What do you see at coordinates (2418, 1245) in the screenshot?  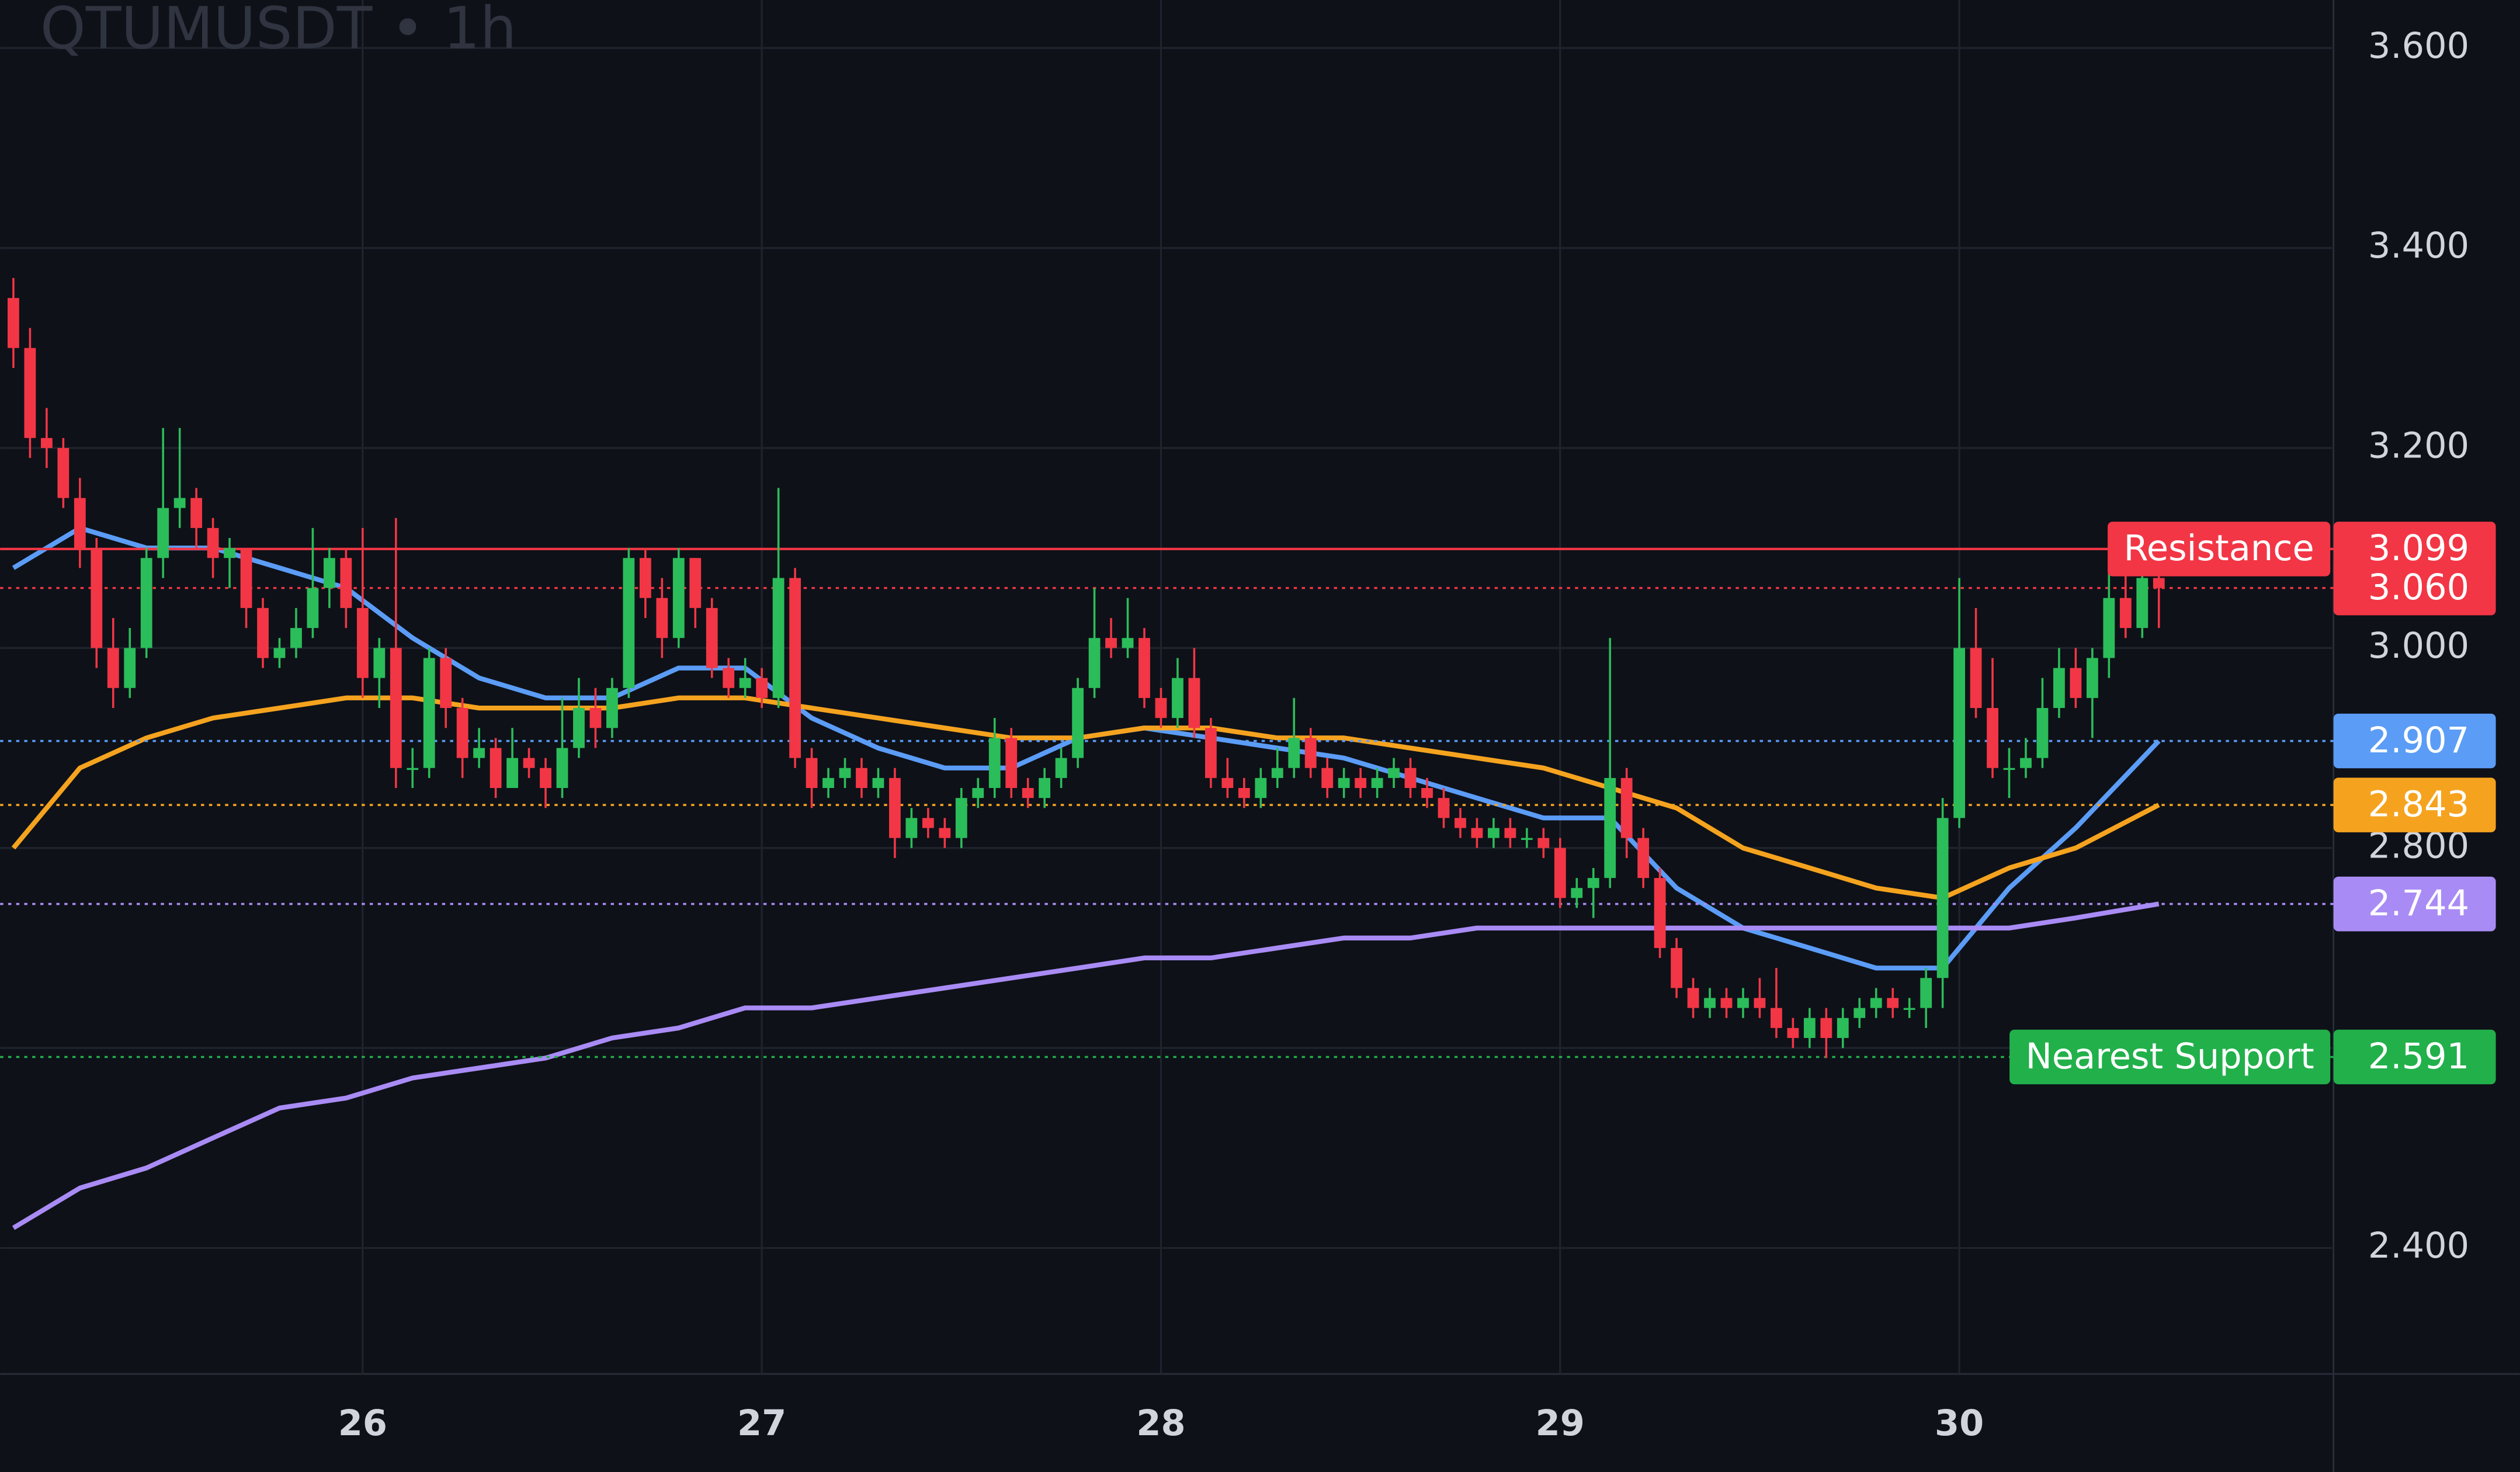 I see `y-tick-label: 2.400` at bounding box center [2418, 1245].